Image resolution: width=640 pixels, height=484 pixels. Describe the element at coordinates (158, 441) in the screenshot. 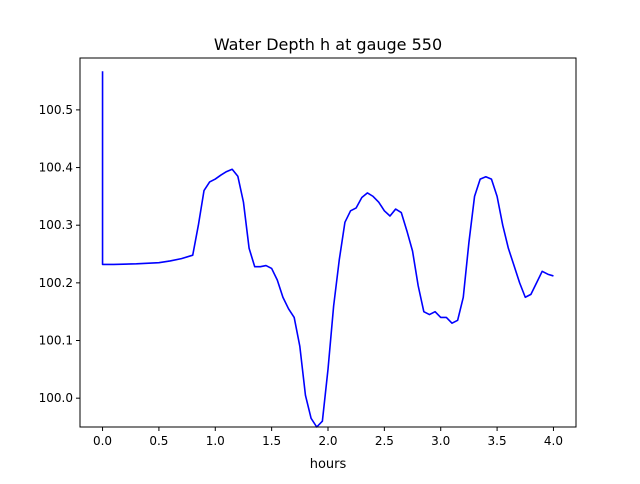

I see `x-tick-label: 0.5` at that location.